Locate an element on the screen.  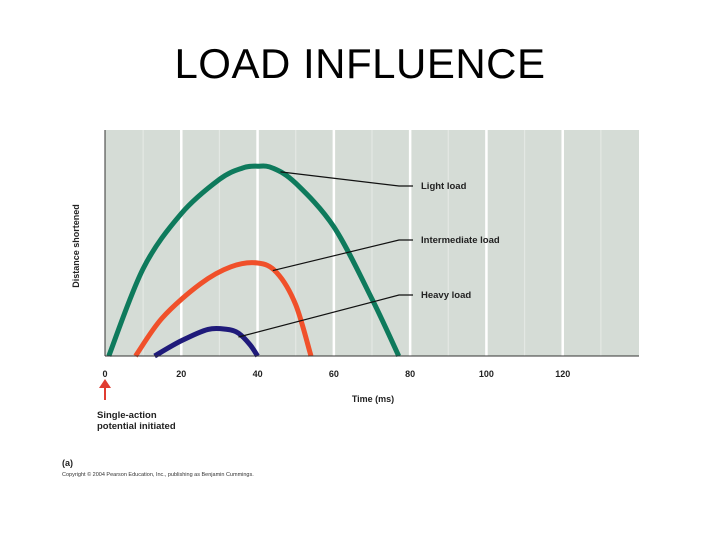
series-legend-labels: Light load Intermediate load Heavy load is located at coordinates (460, 241).